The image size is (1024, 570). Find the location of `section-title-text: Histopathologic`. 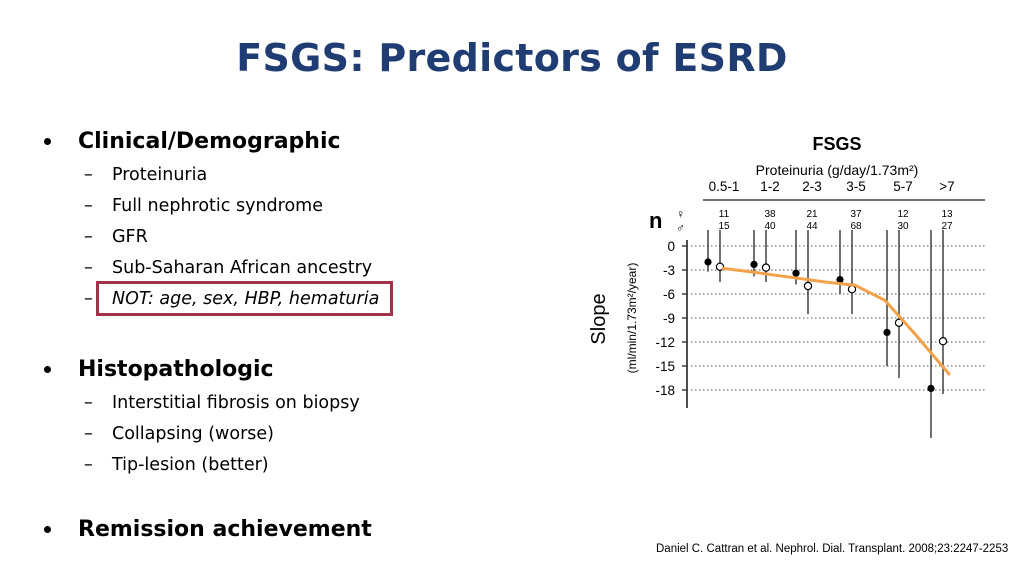

section-title-text: Histopathologic is located at coordinates (176, 369).